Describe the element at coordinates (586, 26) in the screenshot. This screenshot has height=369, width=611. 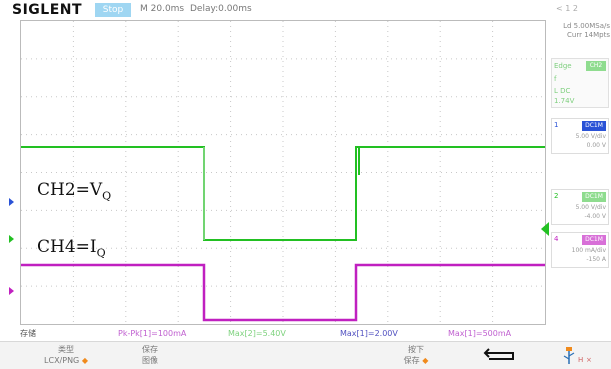
I see `sample-rate-readout: Ld 5.00MSa/s` at that location.